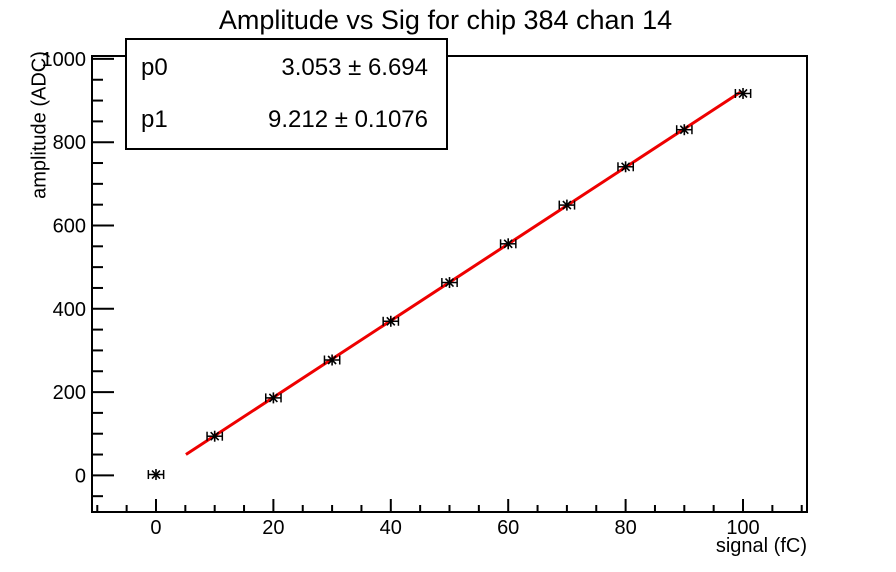 This screenshot has height=572, width=896. Describe the element at coordinates (625, 528) in the screenshot. I see `x-tick-label: 80` at that location.